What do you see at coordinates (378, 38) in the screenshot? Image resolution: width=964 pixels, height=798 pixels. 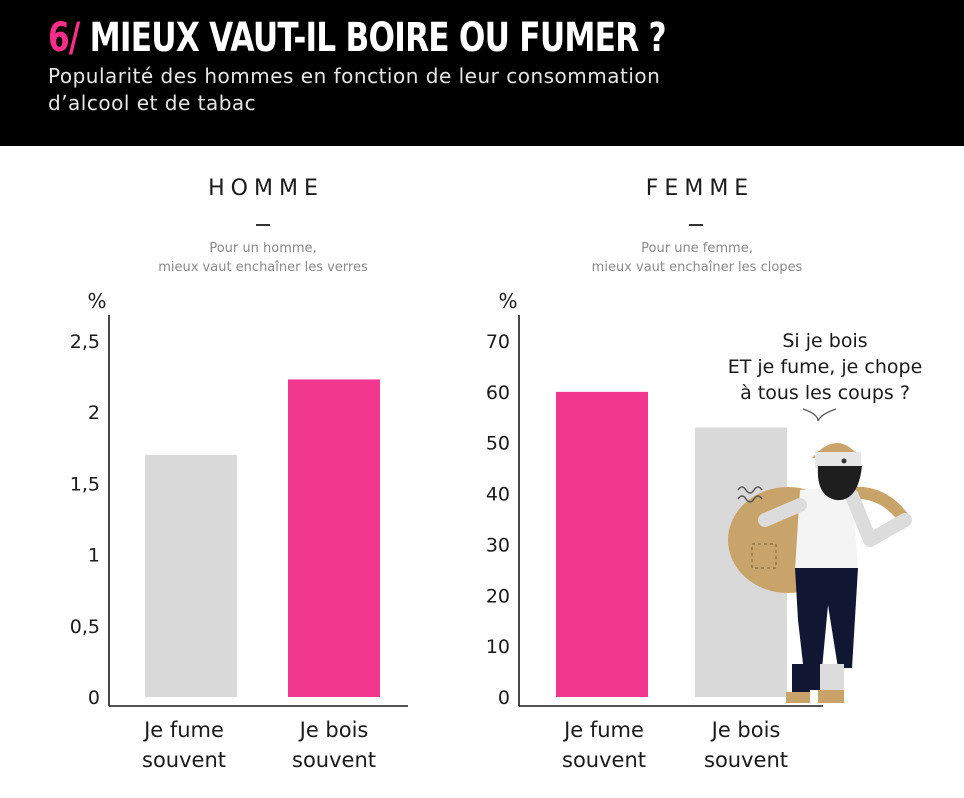 I see `title-text: MIEUX VAUT-IL BOIRE OU FUMER ?` at bounding box center [378, 38].